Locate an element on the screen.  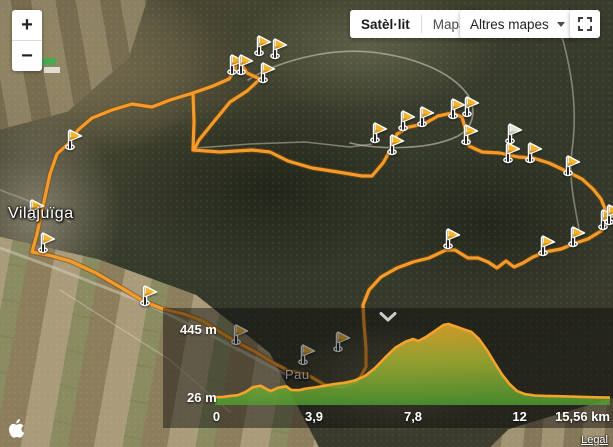
zoom-out-button: − is located at coordinates (27, 56).